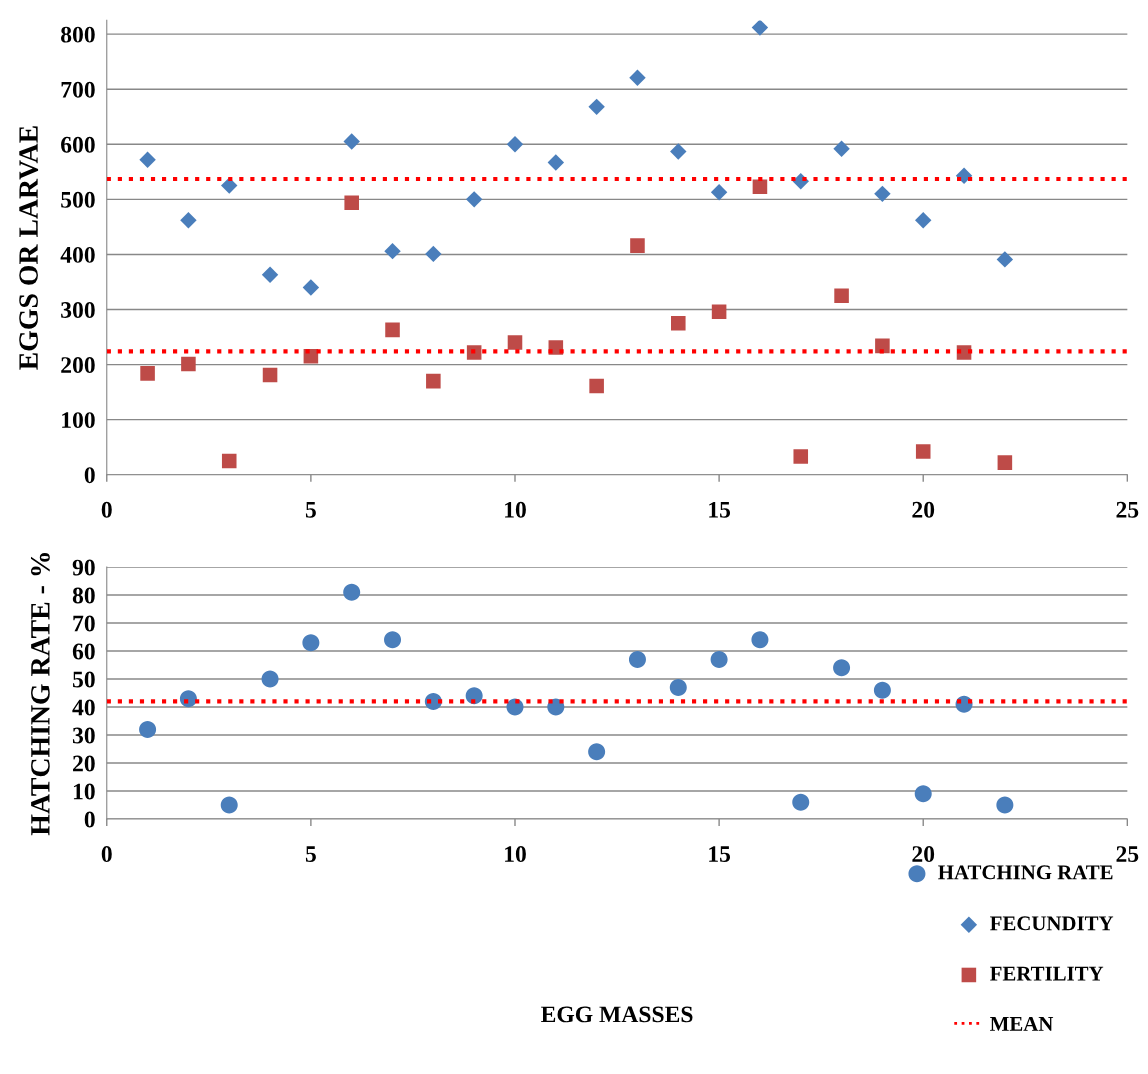  I want to click on y-tick-label: 70, so click(84, 623).